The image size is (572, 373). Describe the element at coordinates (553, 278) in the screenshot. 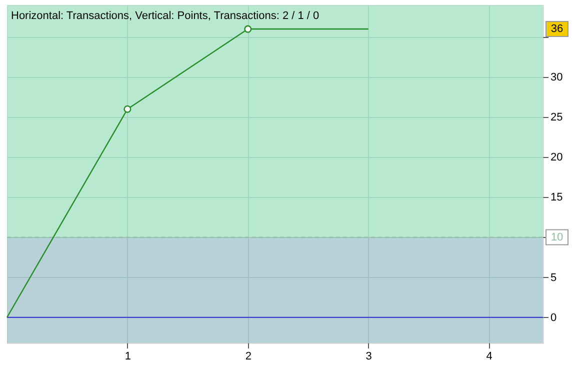

I see `y-tick-label: 5` at that location.